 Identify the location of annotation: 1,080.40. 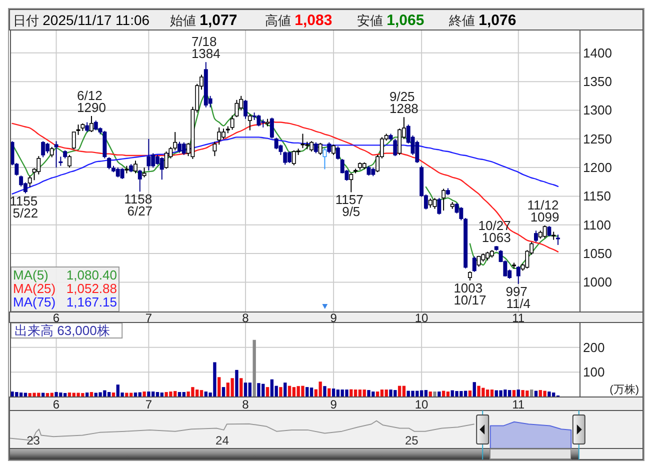
(91, 275).